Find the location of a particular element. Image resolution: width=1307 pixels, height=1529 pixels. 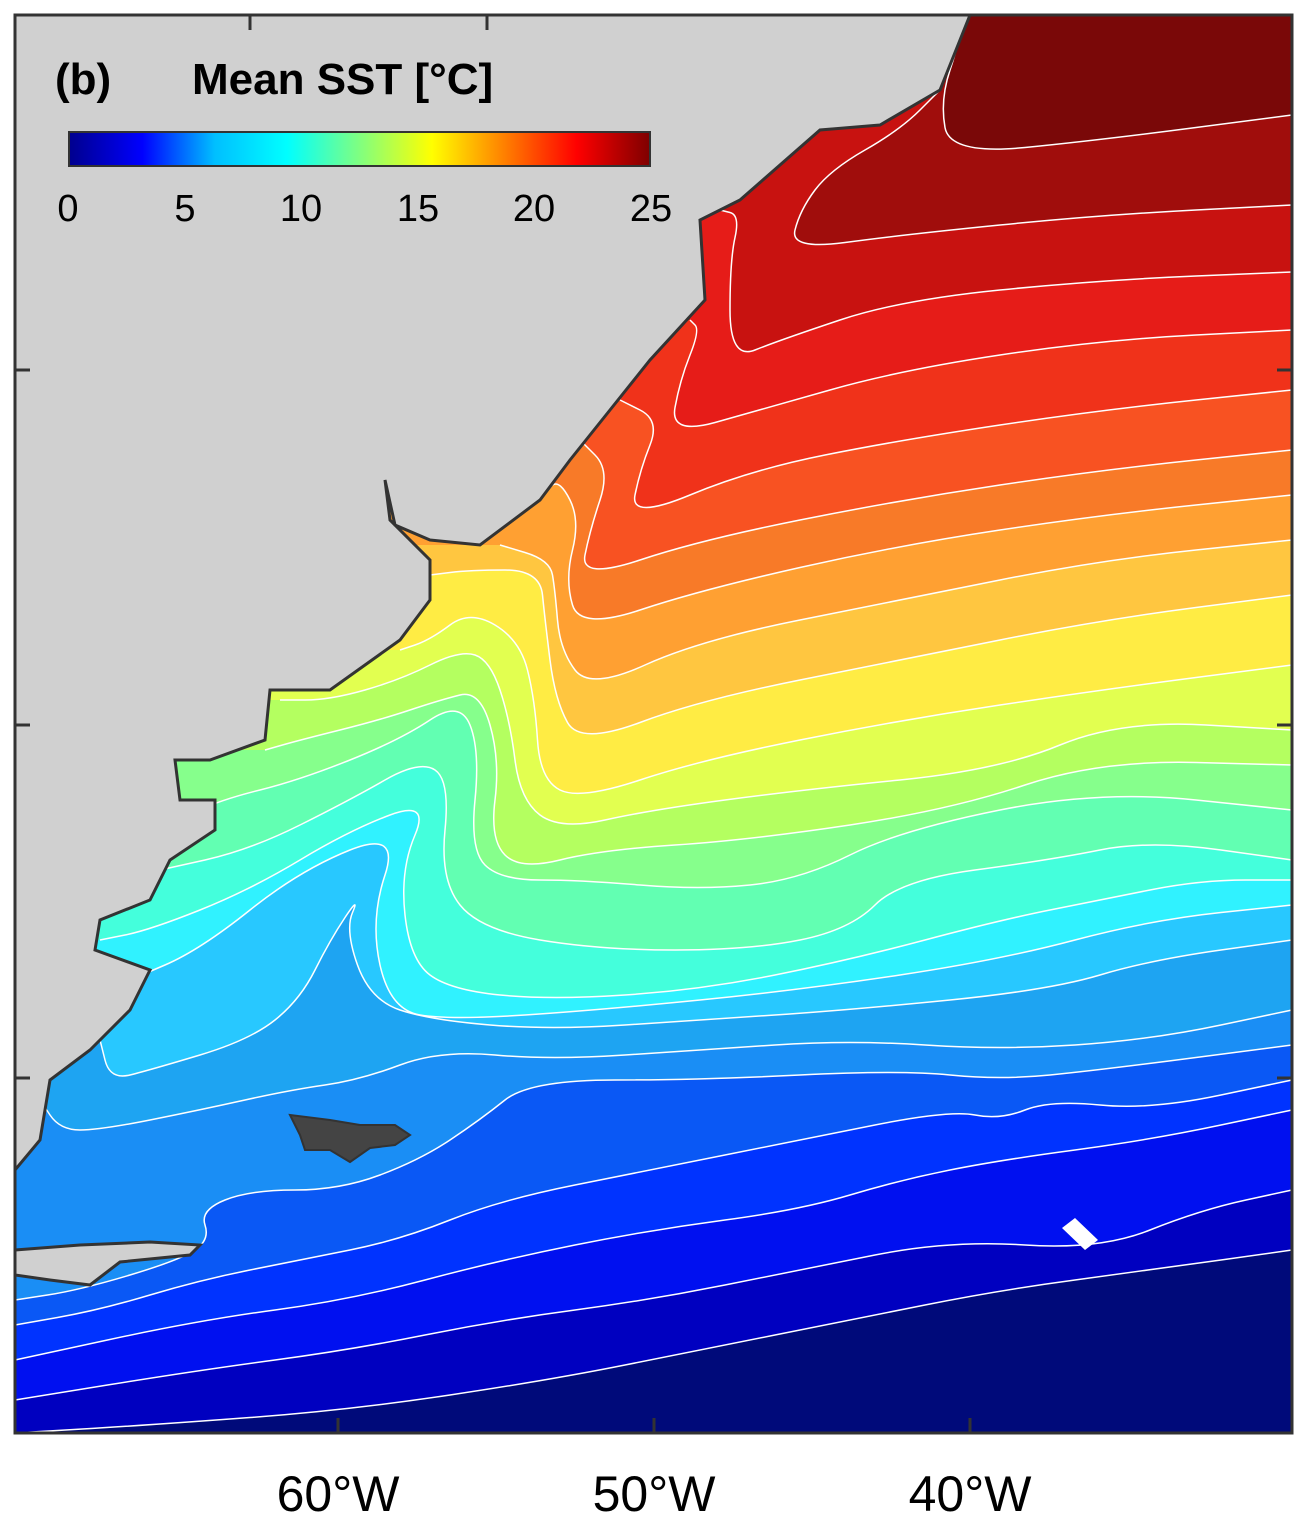

colorbar-tick-label: 25 is located at coordinates (651, 209).